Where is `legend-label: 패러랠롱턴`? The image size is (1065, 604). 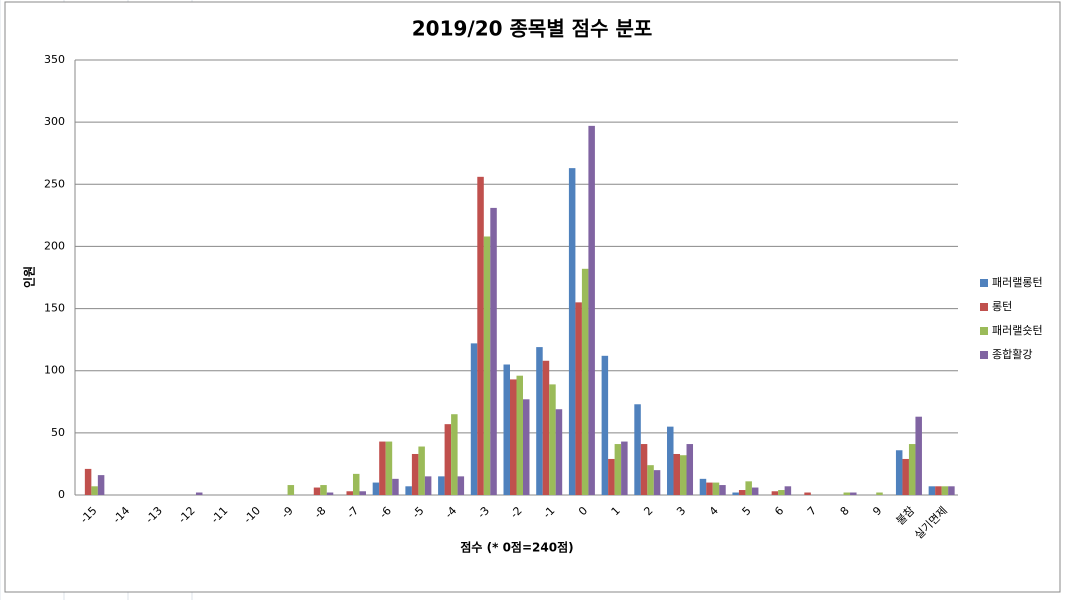 legend-label: 패러랠롱턴 is located at coordinates (1017, 282).